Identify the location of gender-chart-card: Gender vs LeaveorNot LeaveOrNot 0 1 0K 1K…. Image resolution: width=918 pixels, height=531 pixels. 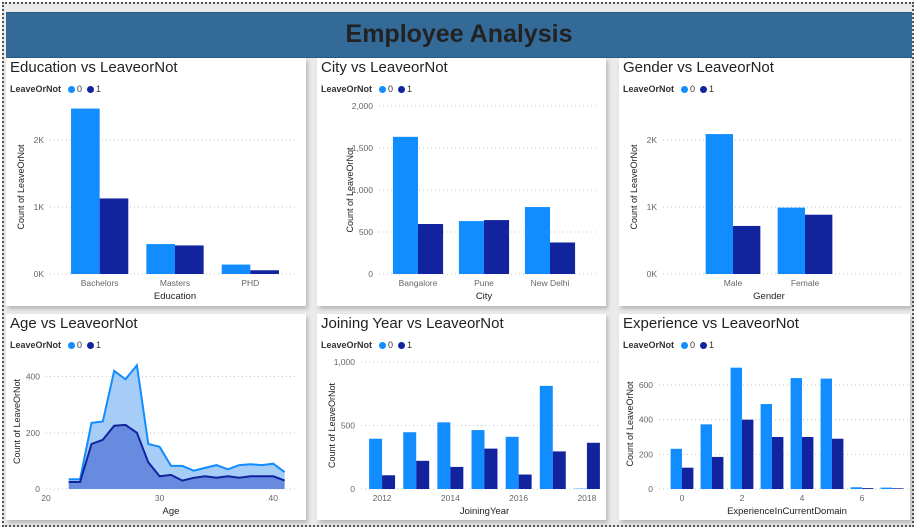
(764, 182).